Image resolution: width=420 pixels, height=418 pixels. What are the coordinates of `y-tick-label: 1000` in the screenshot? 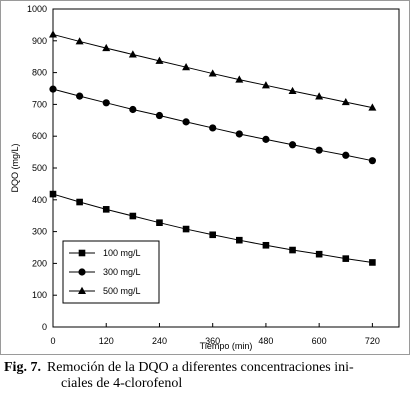 It's located at (37, 9).